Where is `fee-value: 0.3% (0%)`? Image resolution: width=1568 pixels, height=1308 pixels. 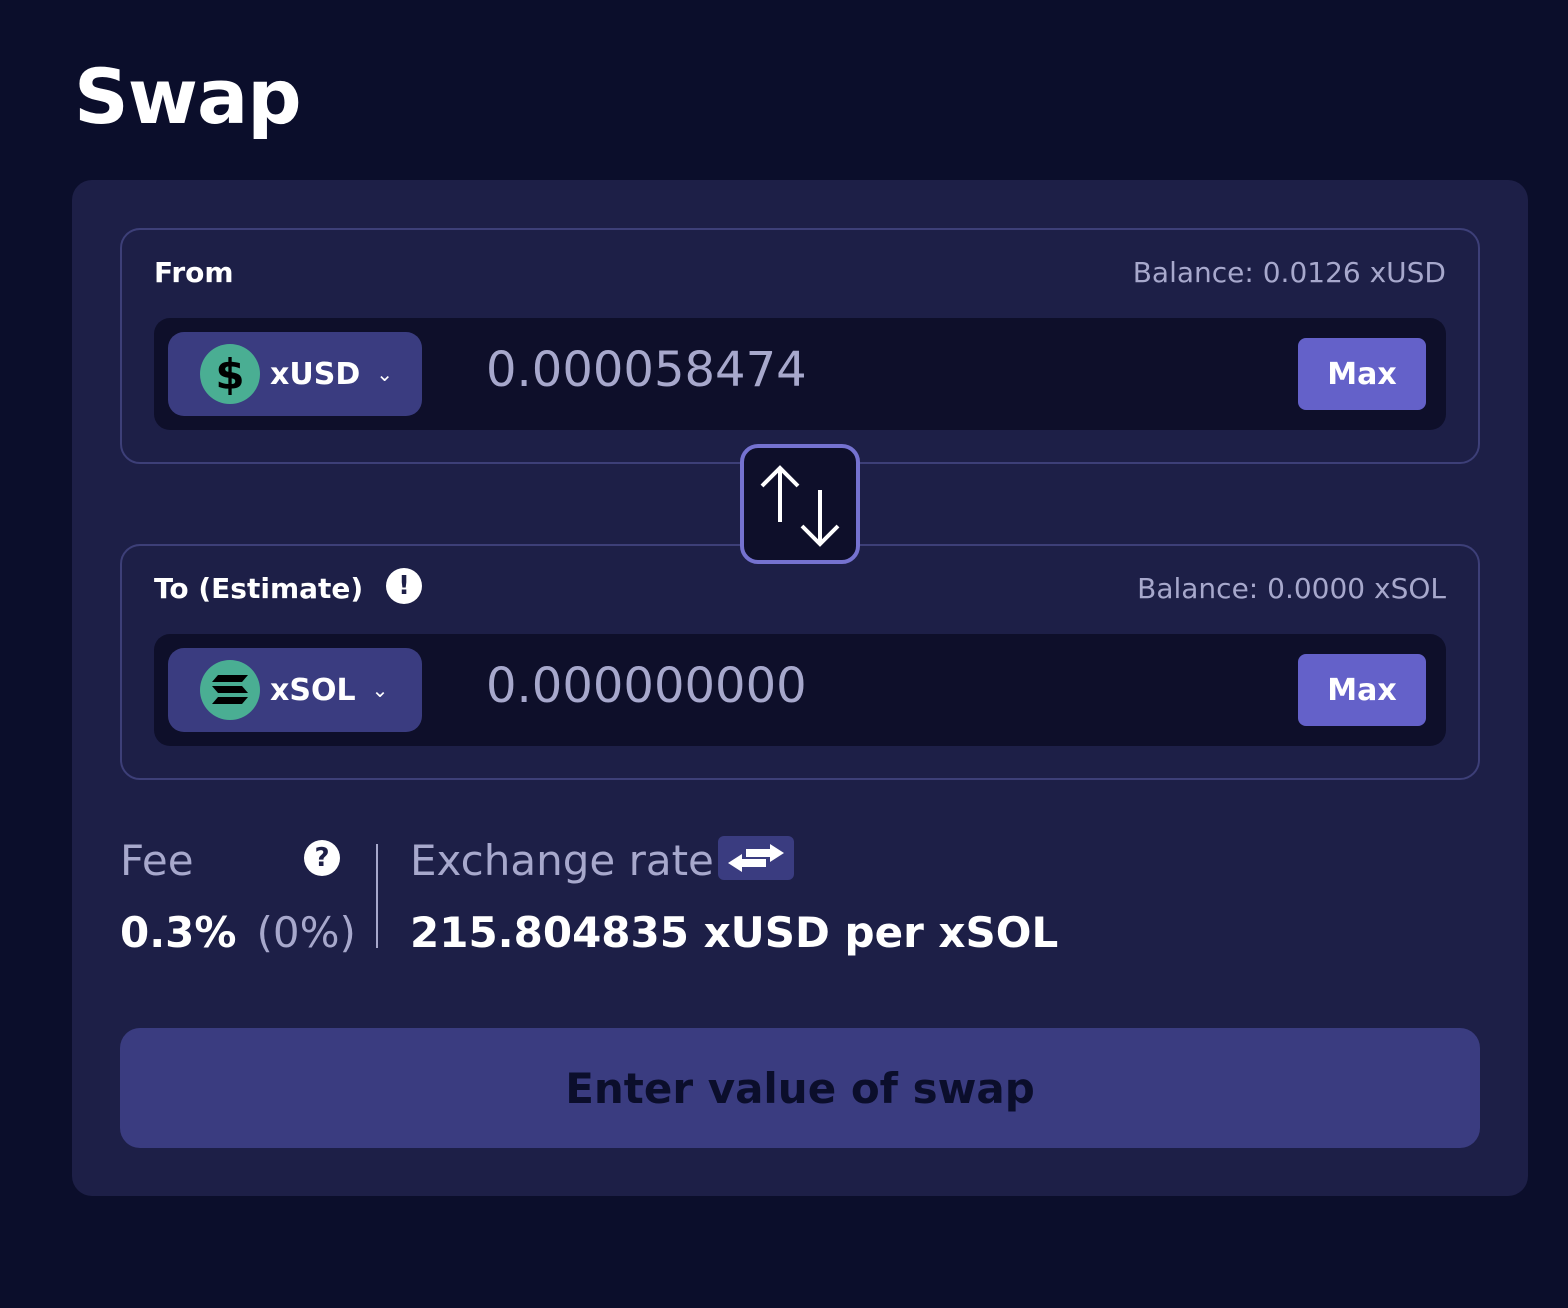 fee-value: 0.3% (0%) is located at coordinates (238, 932).